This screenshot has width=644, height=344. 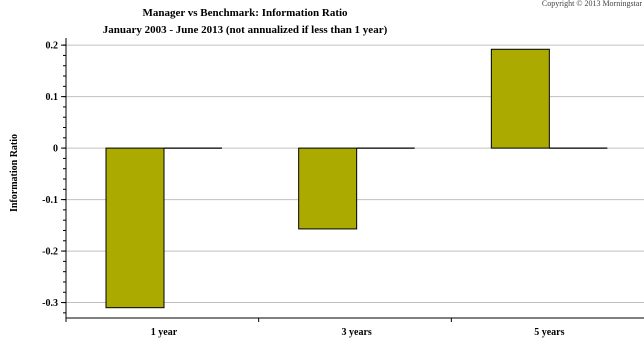 I want to click on y-axis-label: Information Ratio, so click(x=14, y=173).